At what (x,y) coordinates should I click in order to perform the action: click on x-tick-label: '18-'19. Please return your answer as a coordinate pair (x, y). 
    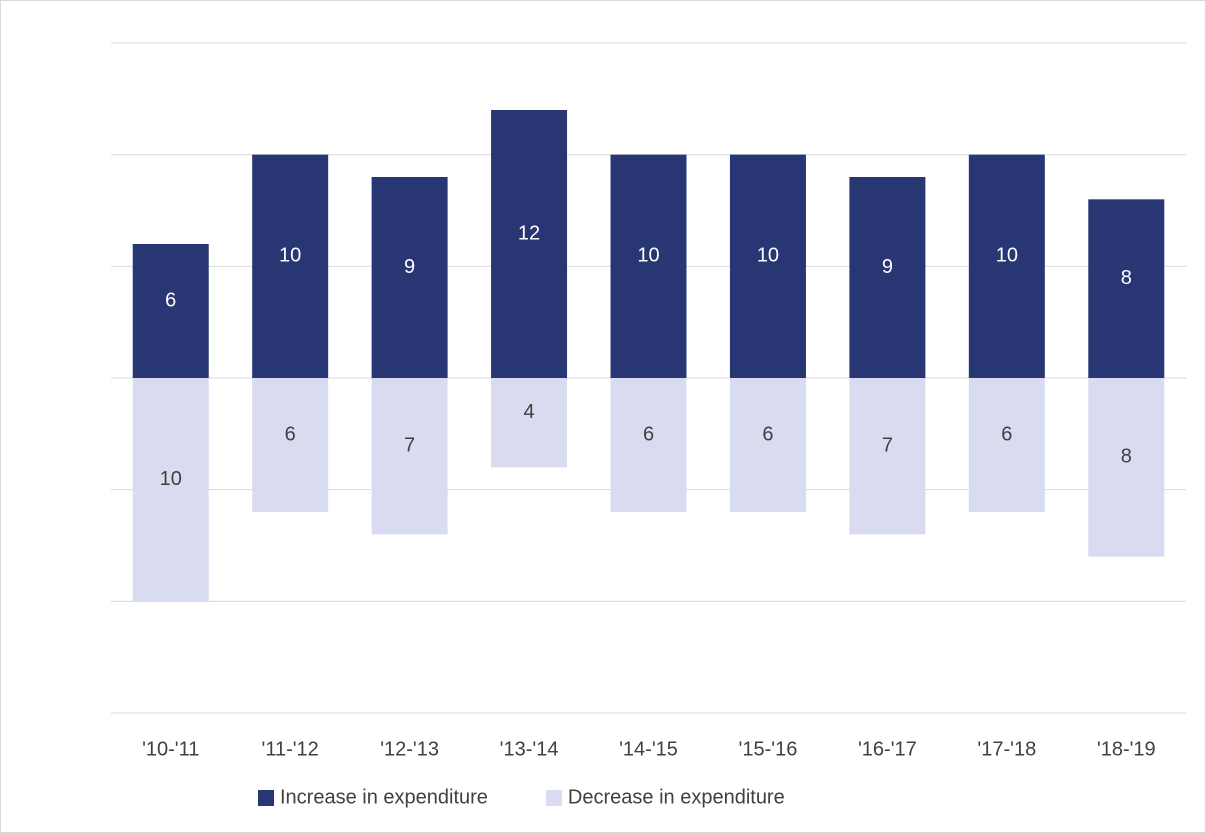
    Looking at the image, I should click on (1126, 749).